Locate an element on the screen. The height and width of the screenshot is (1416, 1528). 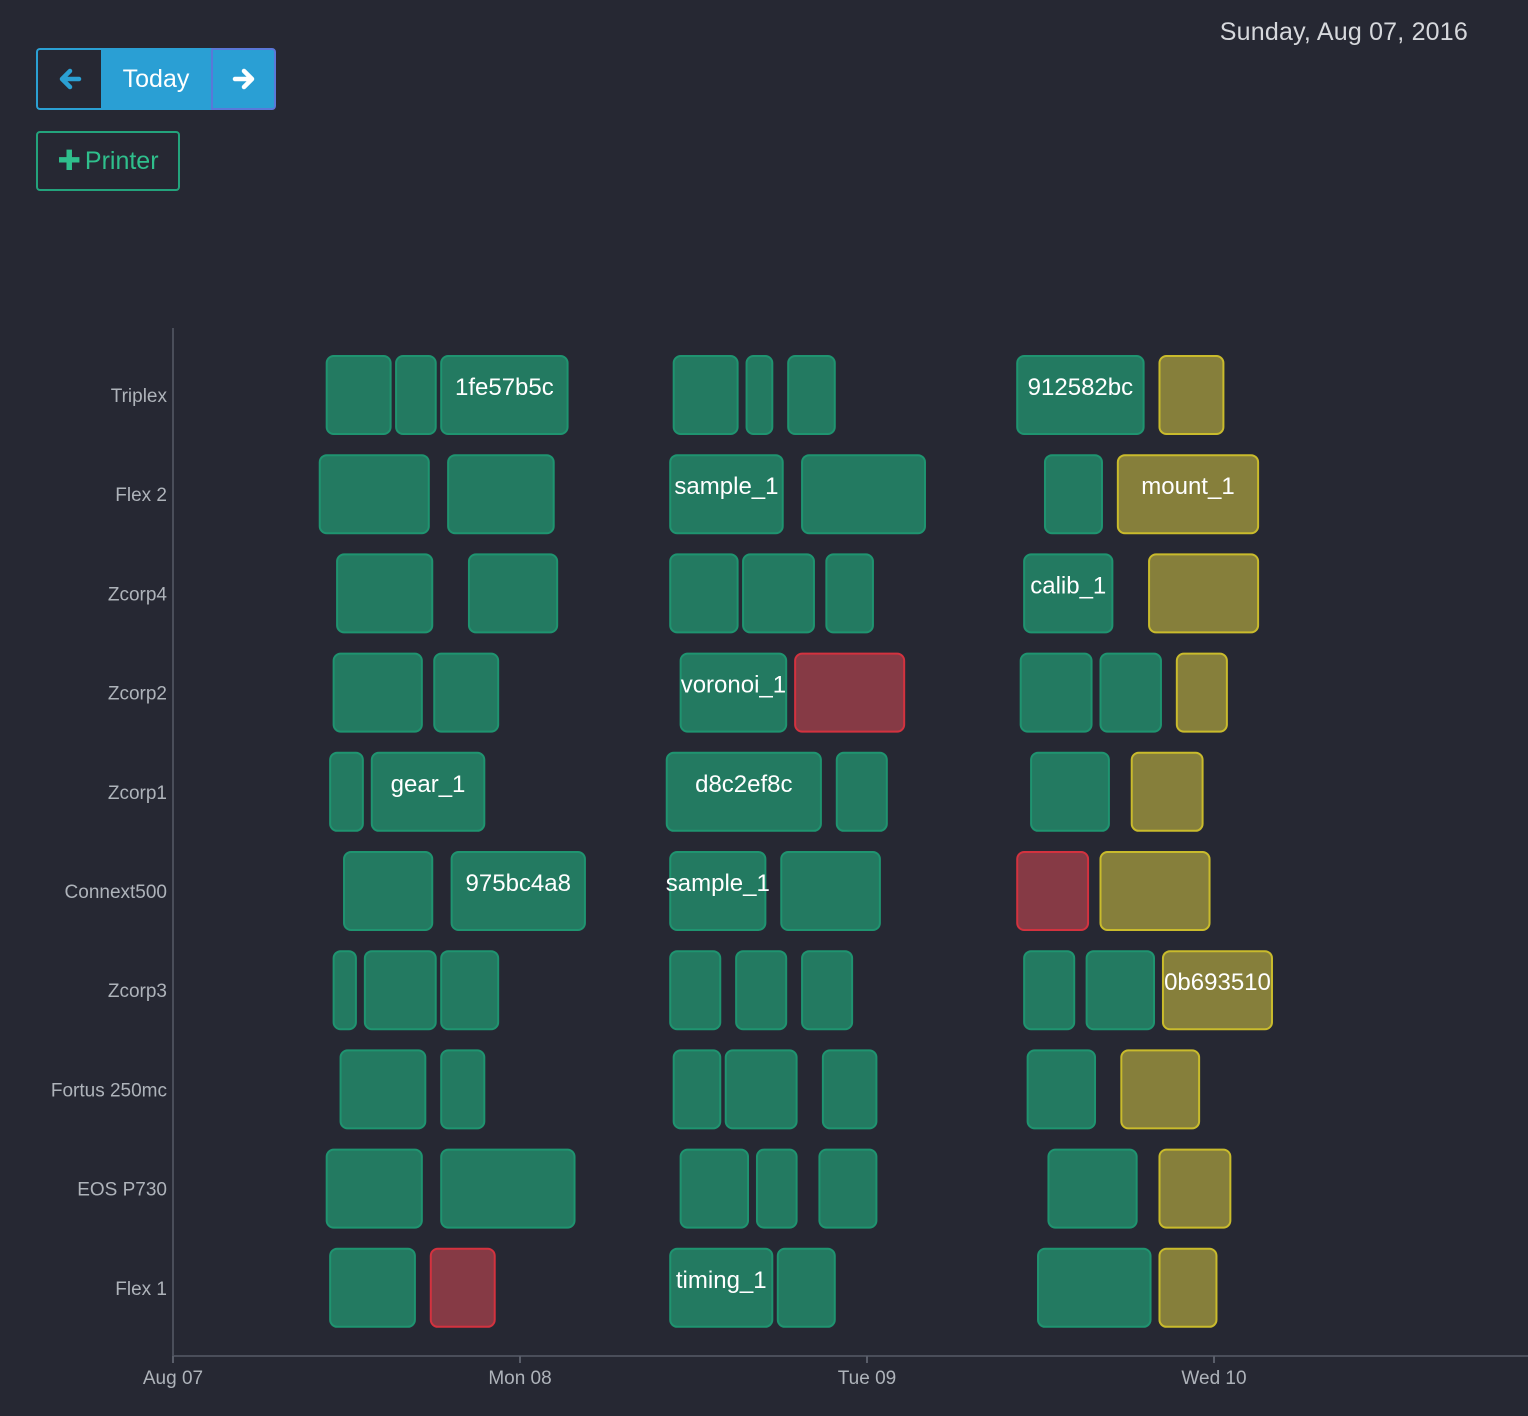
job-bar-label: voronoi_1 is located at coordinates (733, 685).